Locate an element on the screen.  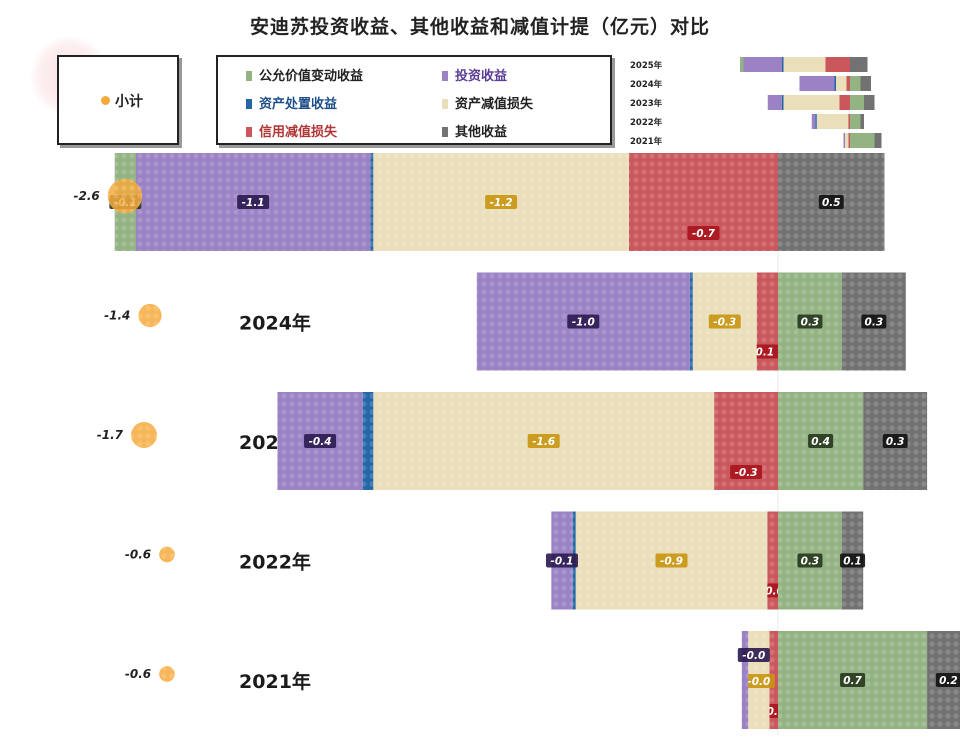
data-label: 0.5 is located at coordinates (831, 203).